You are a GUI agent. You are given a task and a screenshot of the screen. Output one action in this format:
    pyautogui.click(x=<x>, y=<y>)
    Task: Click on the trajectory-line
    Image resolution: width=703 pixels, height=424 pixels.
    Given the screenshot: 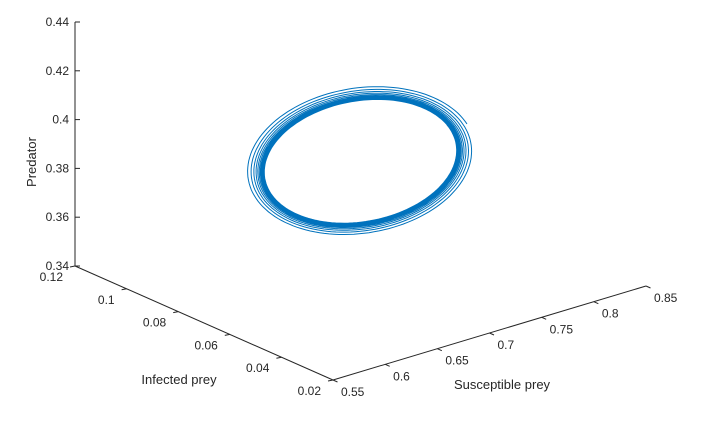 What is the action you would take?
    pyautogui.click(x=360, y=160)
    